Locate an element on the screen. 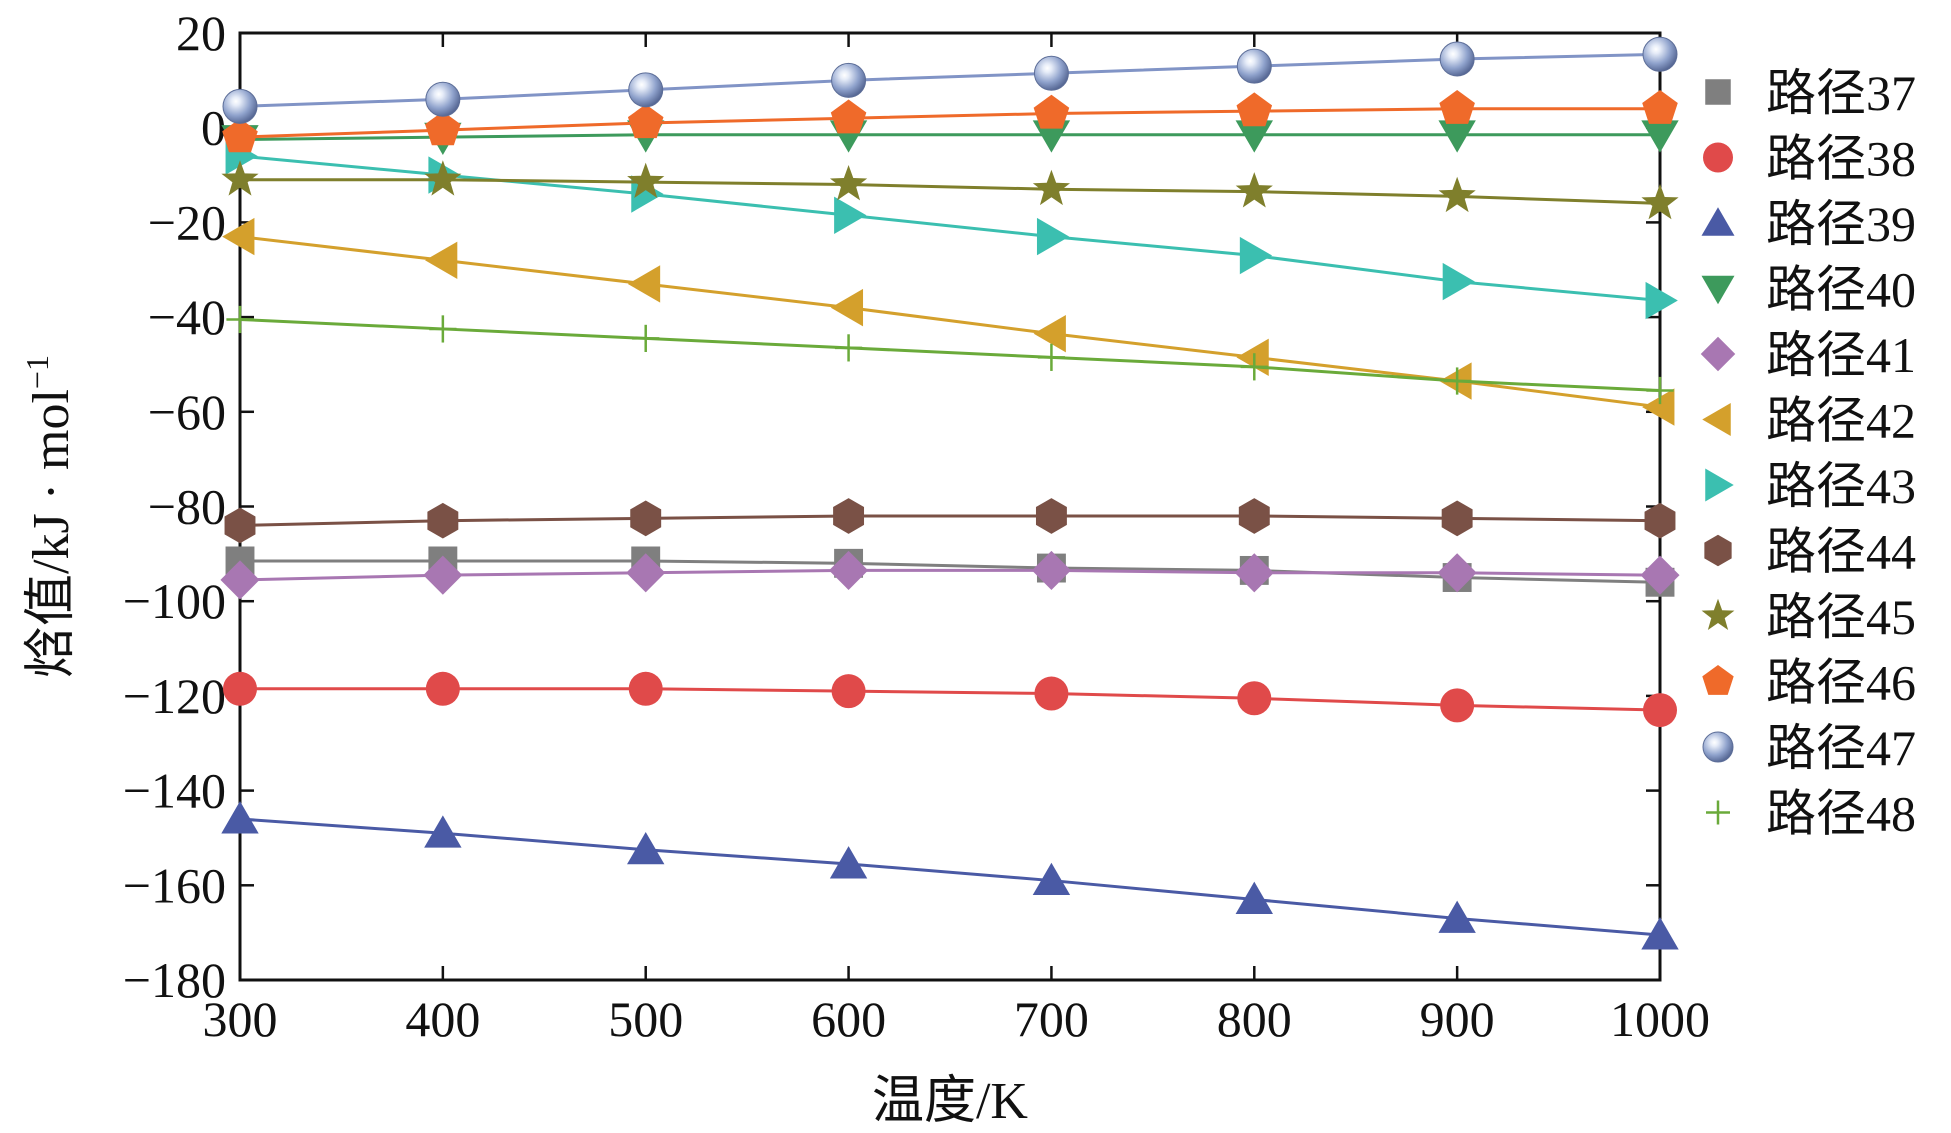 This screenshot has height=1133, width=1951. series-路径39 is located at coordinates (950, 875).